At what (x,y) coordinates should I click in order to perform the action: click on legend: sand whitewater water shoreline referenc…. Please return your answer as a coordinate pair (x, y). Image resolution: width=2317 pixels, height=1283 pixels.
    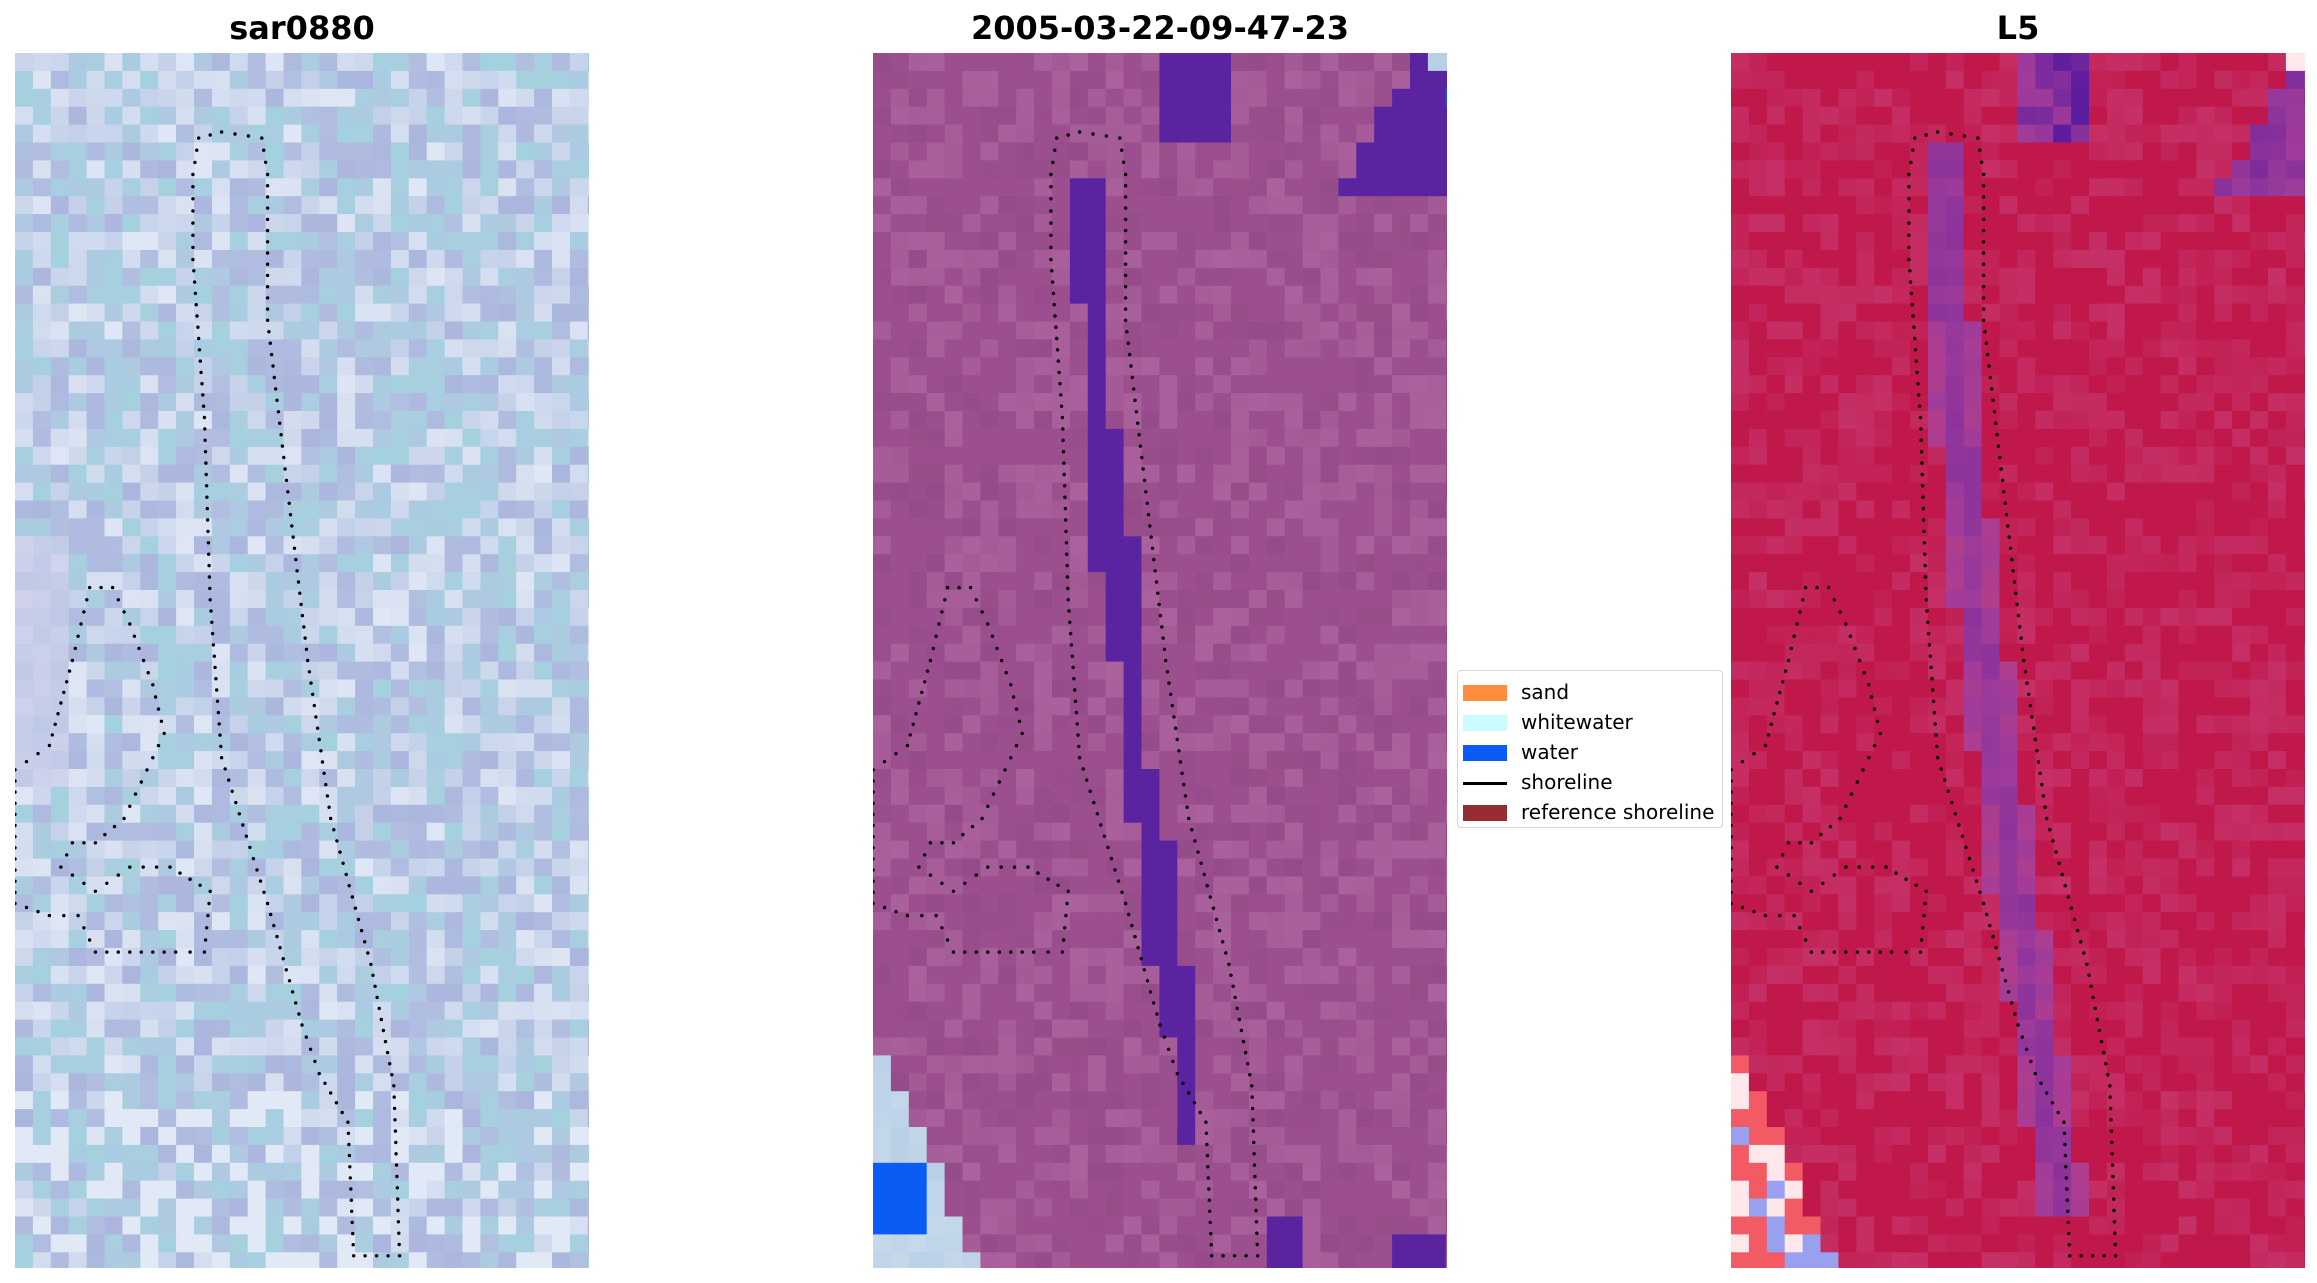
    Looking at the image, I should click on (1590, 749).